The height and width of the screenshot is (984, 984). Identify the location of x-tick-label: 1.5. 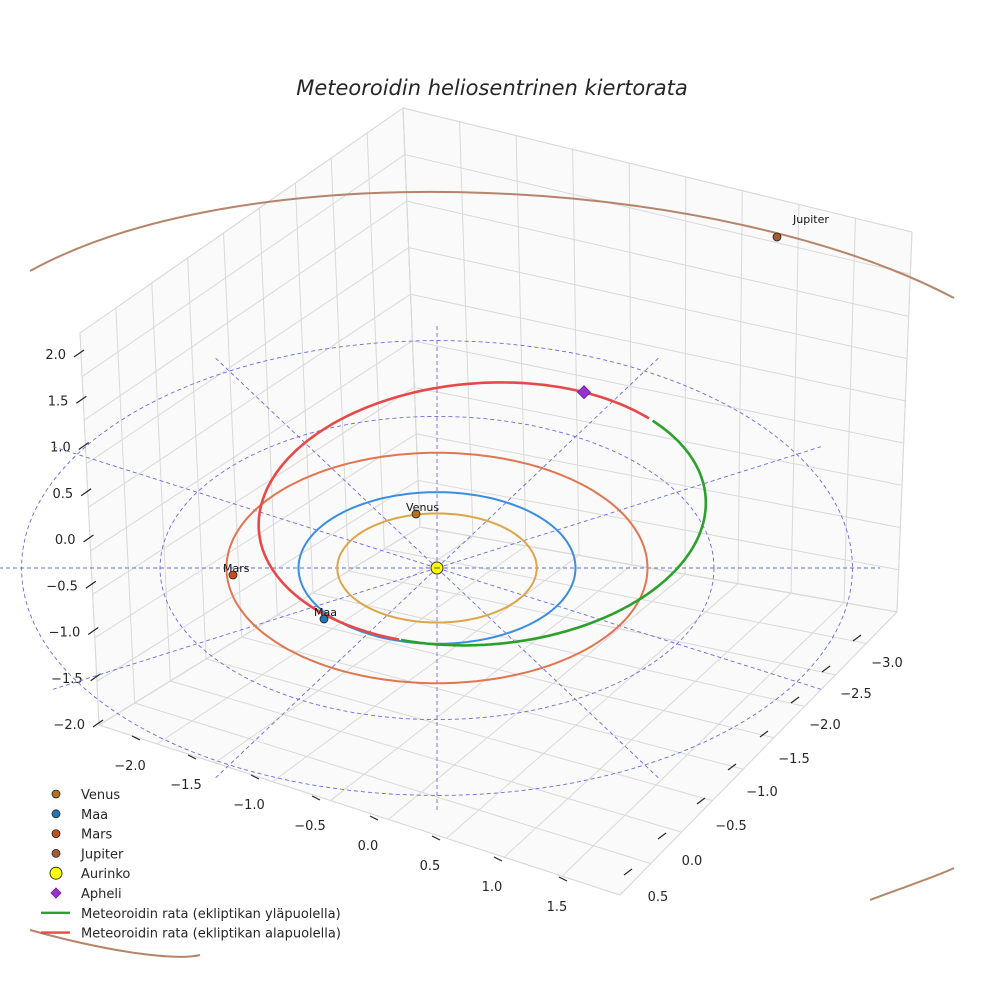
(557, 907).